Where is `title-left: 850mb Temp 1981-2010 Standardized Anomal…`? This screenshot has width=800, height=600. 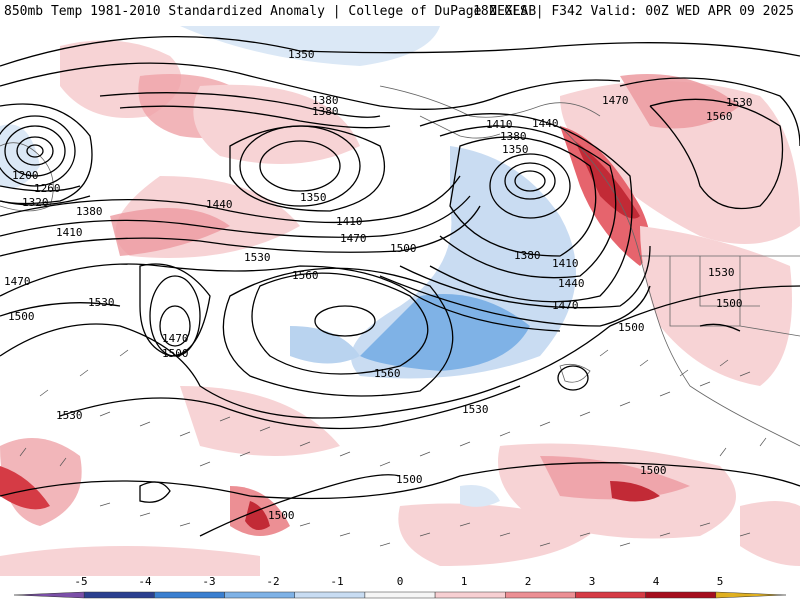 title-left: 850mb Temp 1981-2010 Standardized Anomal… is located at coordinates (270, 11).